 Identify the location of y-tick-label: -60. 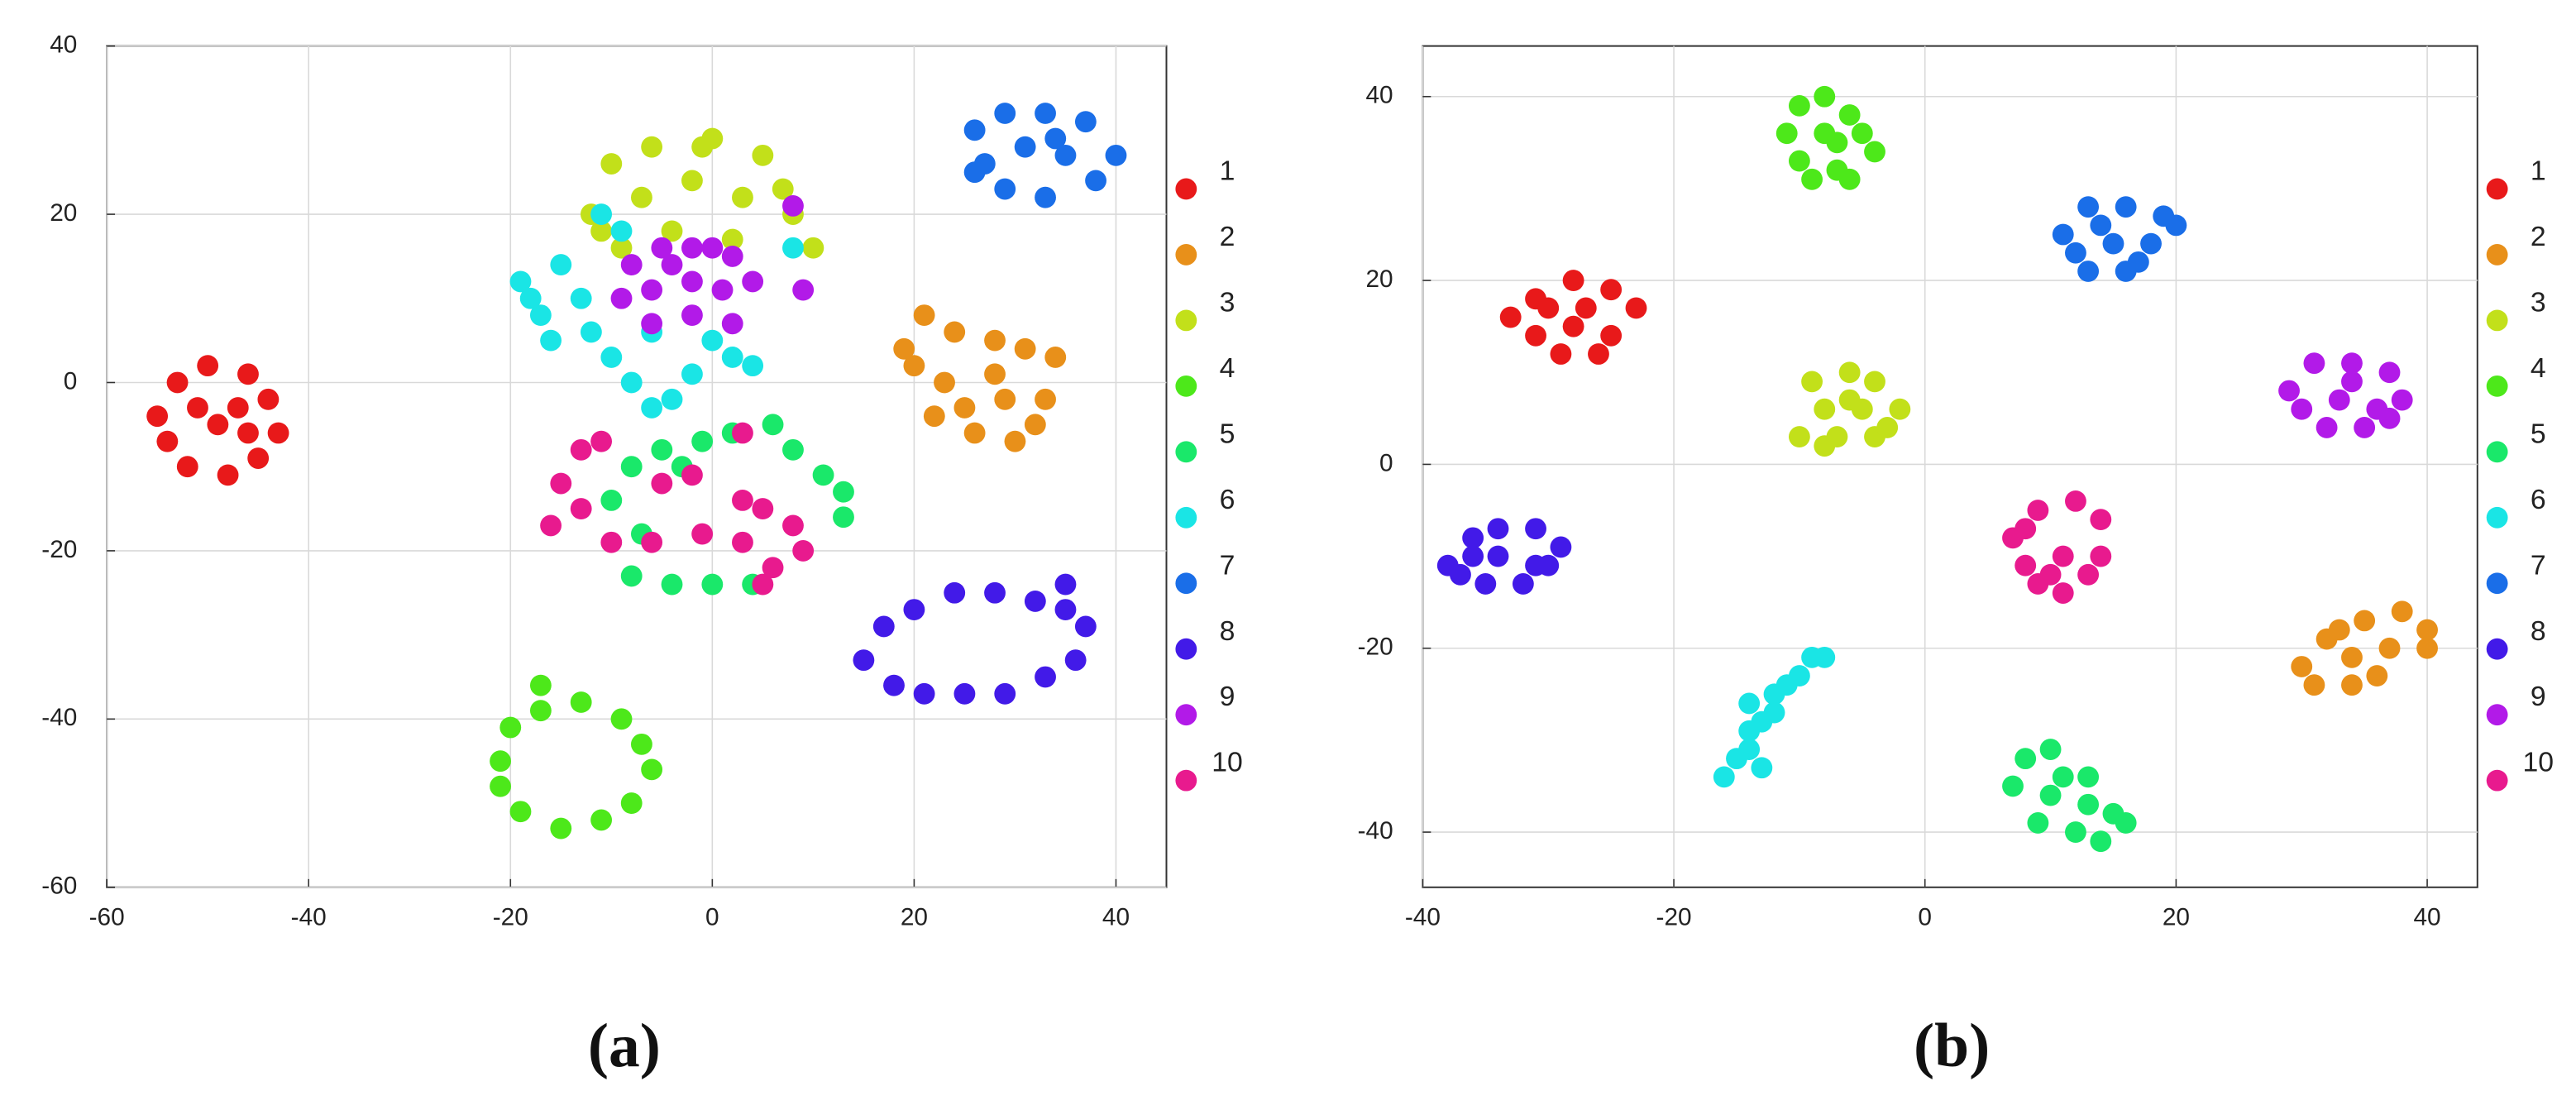
(59, 886).